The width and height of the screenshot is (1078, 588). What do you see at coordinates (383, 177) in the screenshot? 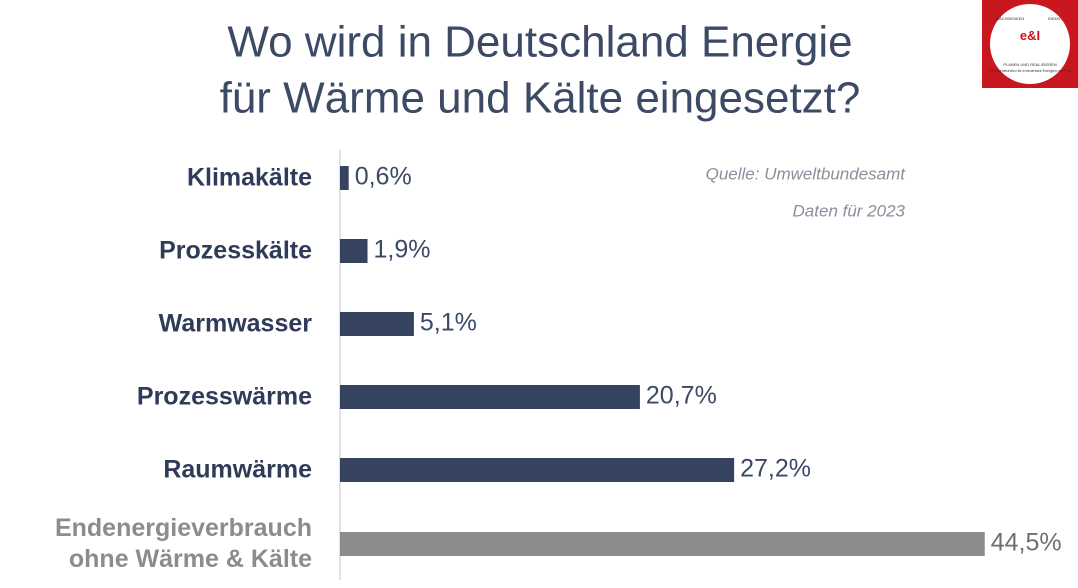
I see `value-label: 0,6%` at bounding box center [383, 177].